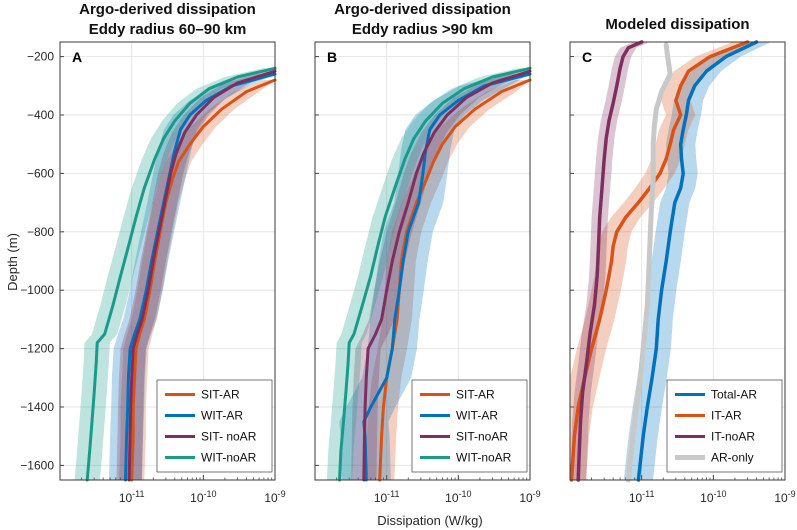  What do you see at coordinates (422, 29) in the screenshot?
I see `panel-title: Eddy radius >90 km` at bounding box center [422, 29].